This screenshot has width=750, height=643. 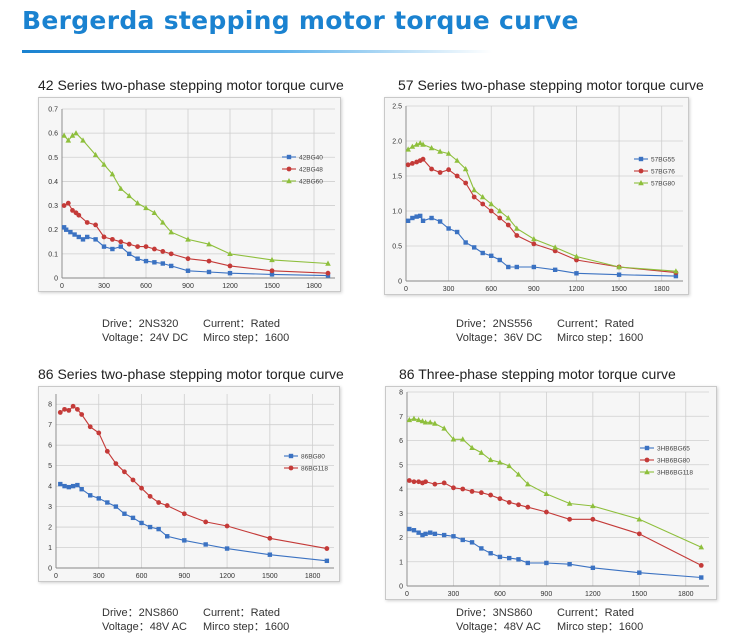 What do you see at coordinates (397, 107) in the screenshot?
I see `y-tick-label: 2.5` at bounding box center [397, 107].